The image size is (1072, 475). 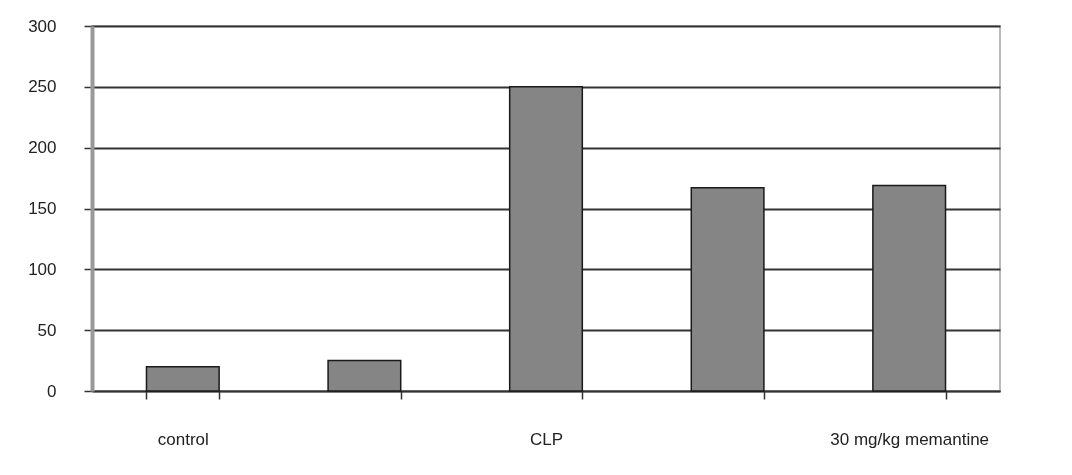 I want to click on y-tick-label: 200, so click(x=42, y=148).